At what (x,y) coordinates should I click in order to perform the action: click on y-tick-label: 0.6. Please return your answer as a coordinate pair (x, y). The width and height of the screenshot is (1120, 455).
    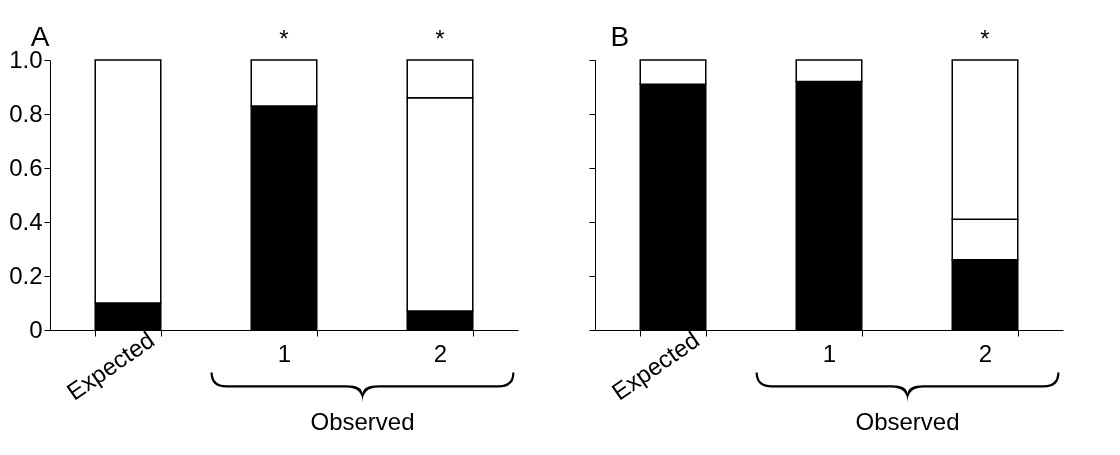
    Looking at the image, I should click on (26, 167).